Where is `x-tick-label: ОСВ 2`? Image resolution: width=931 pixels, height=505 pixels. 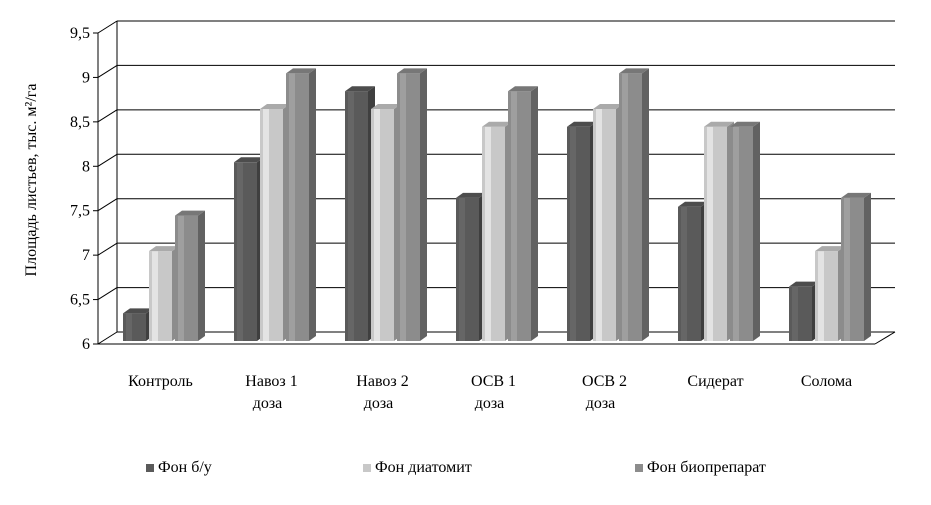 x-tick-label: ОСВ 2 is located at coordinates (604, 381).